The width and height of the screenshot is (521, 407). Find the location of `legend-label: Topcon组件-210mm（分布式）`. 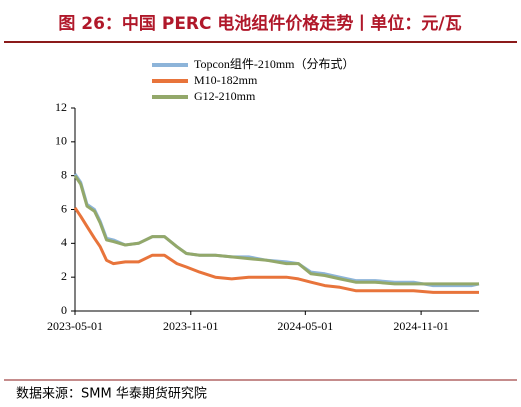

legend-label: Topcon组件-210mm（分布式） is located at coordinates (274, 64).